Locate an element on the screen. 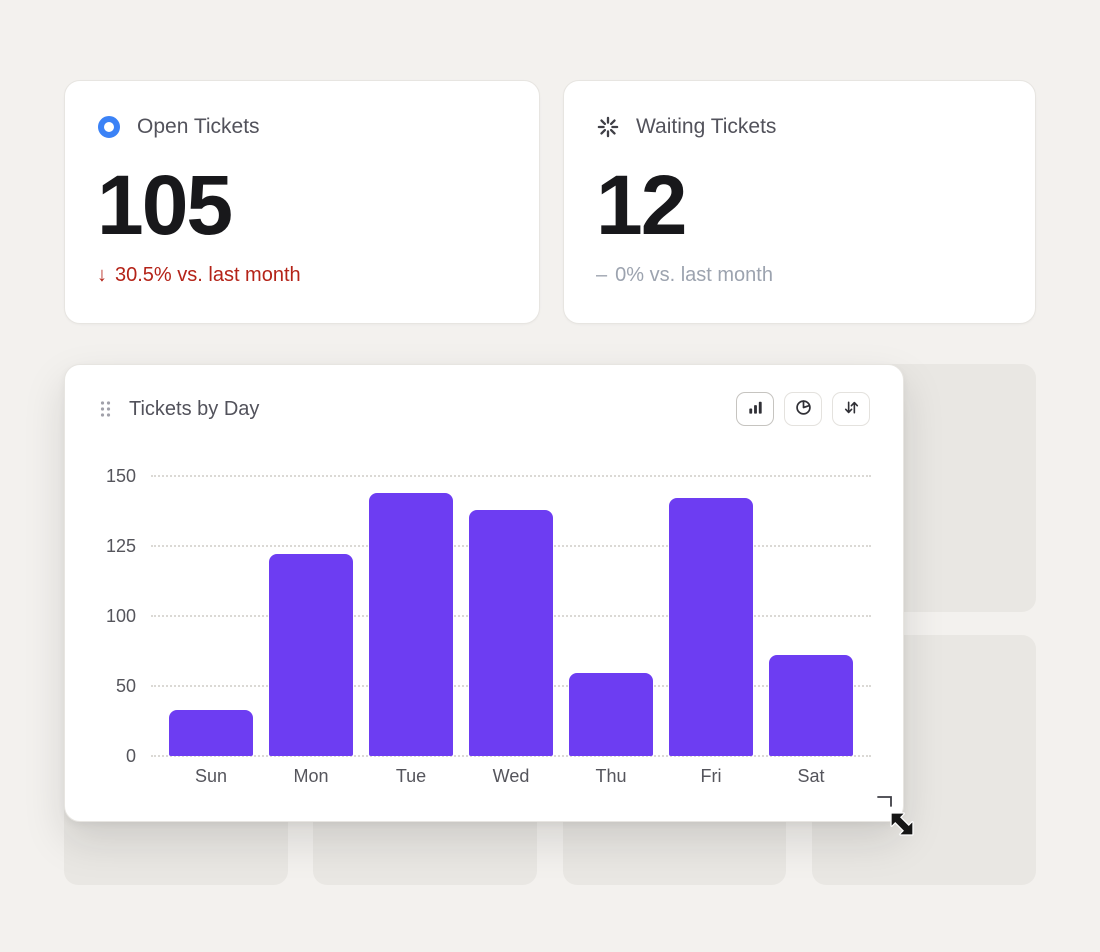 This screenshot has height=952, width=1100. bar-sun is located at coordinates (211, 733).